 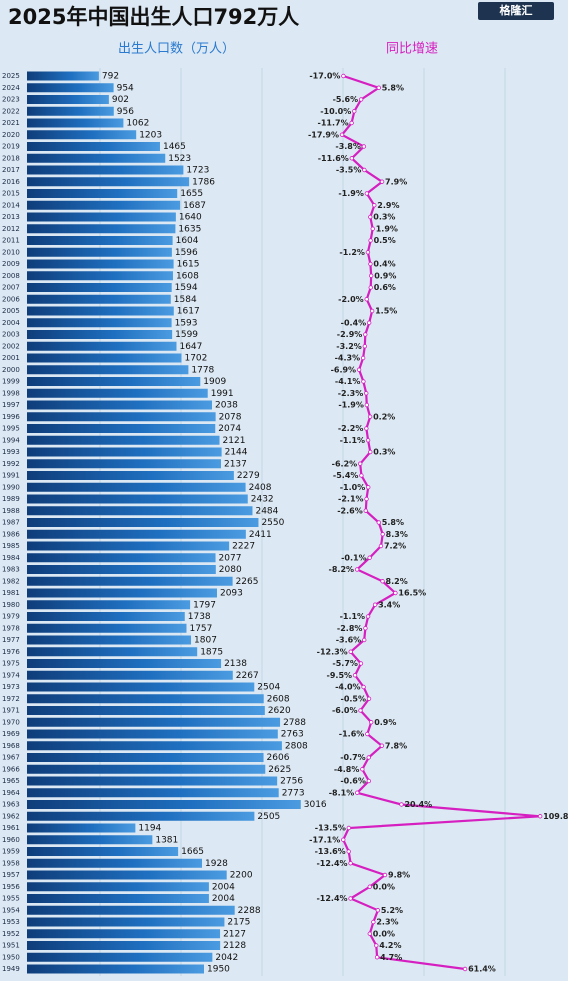 I want to click on growth-label: -13.6%, so click(x=330, y=851).